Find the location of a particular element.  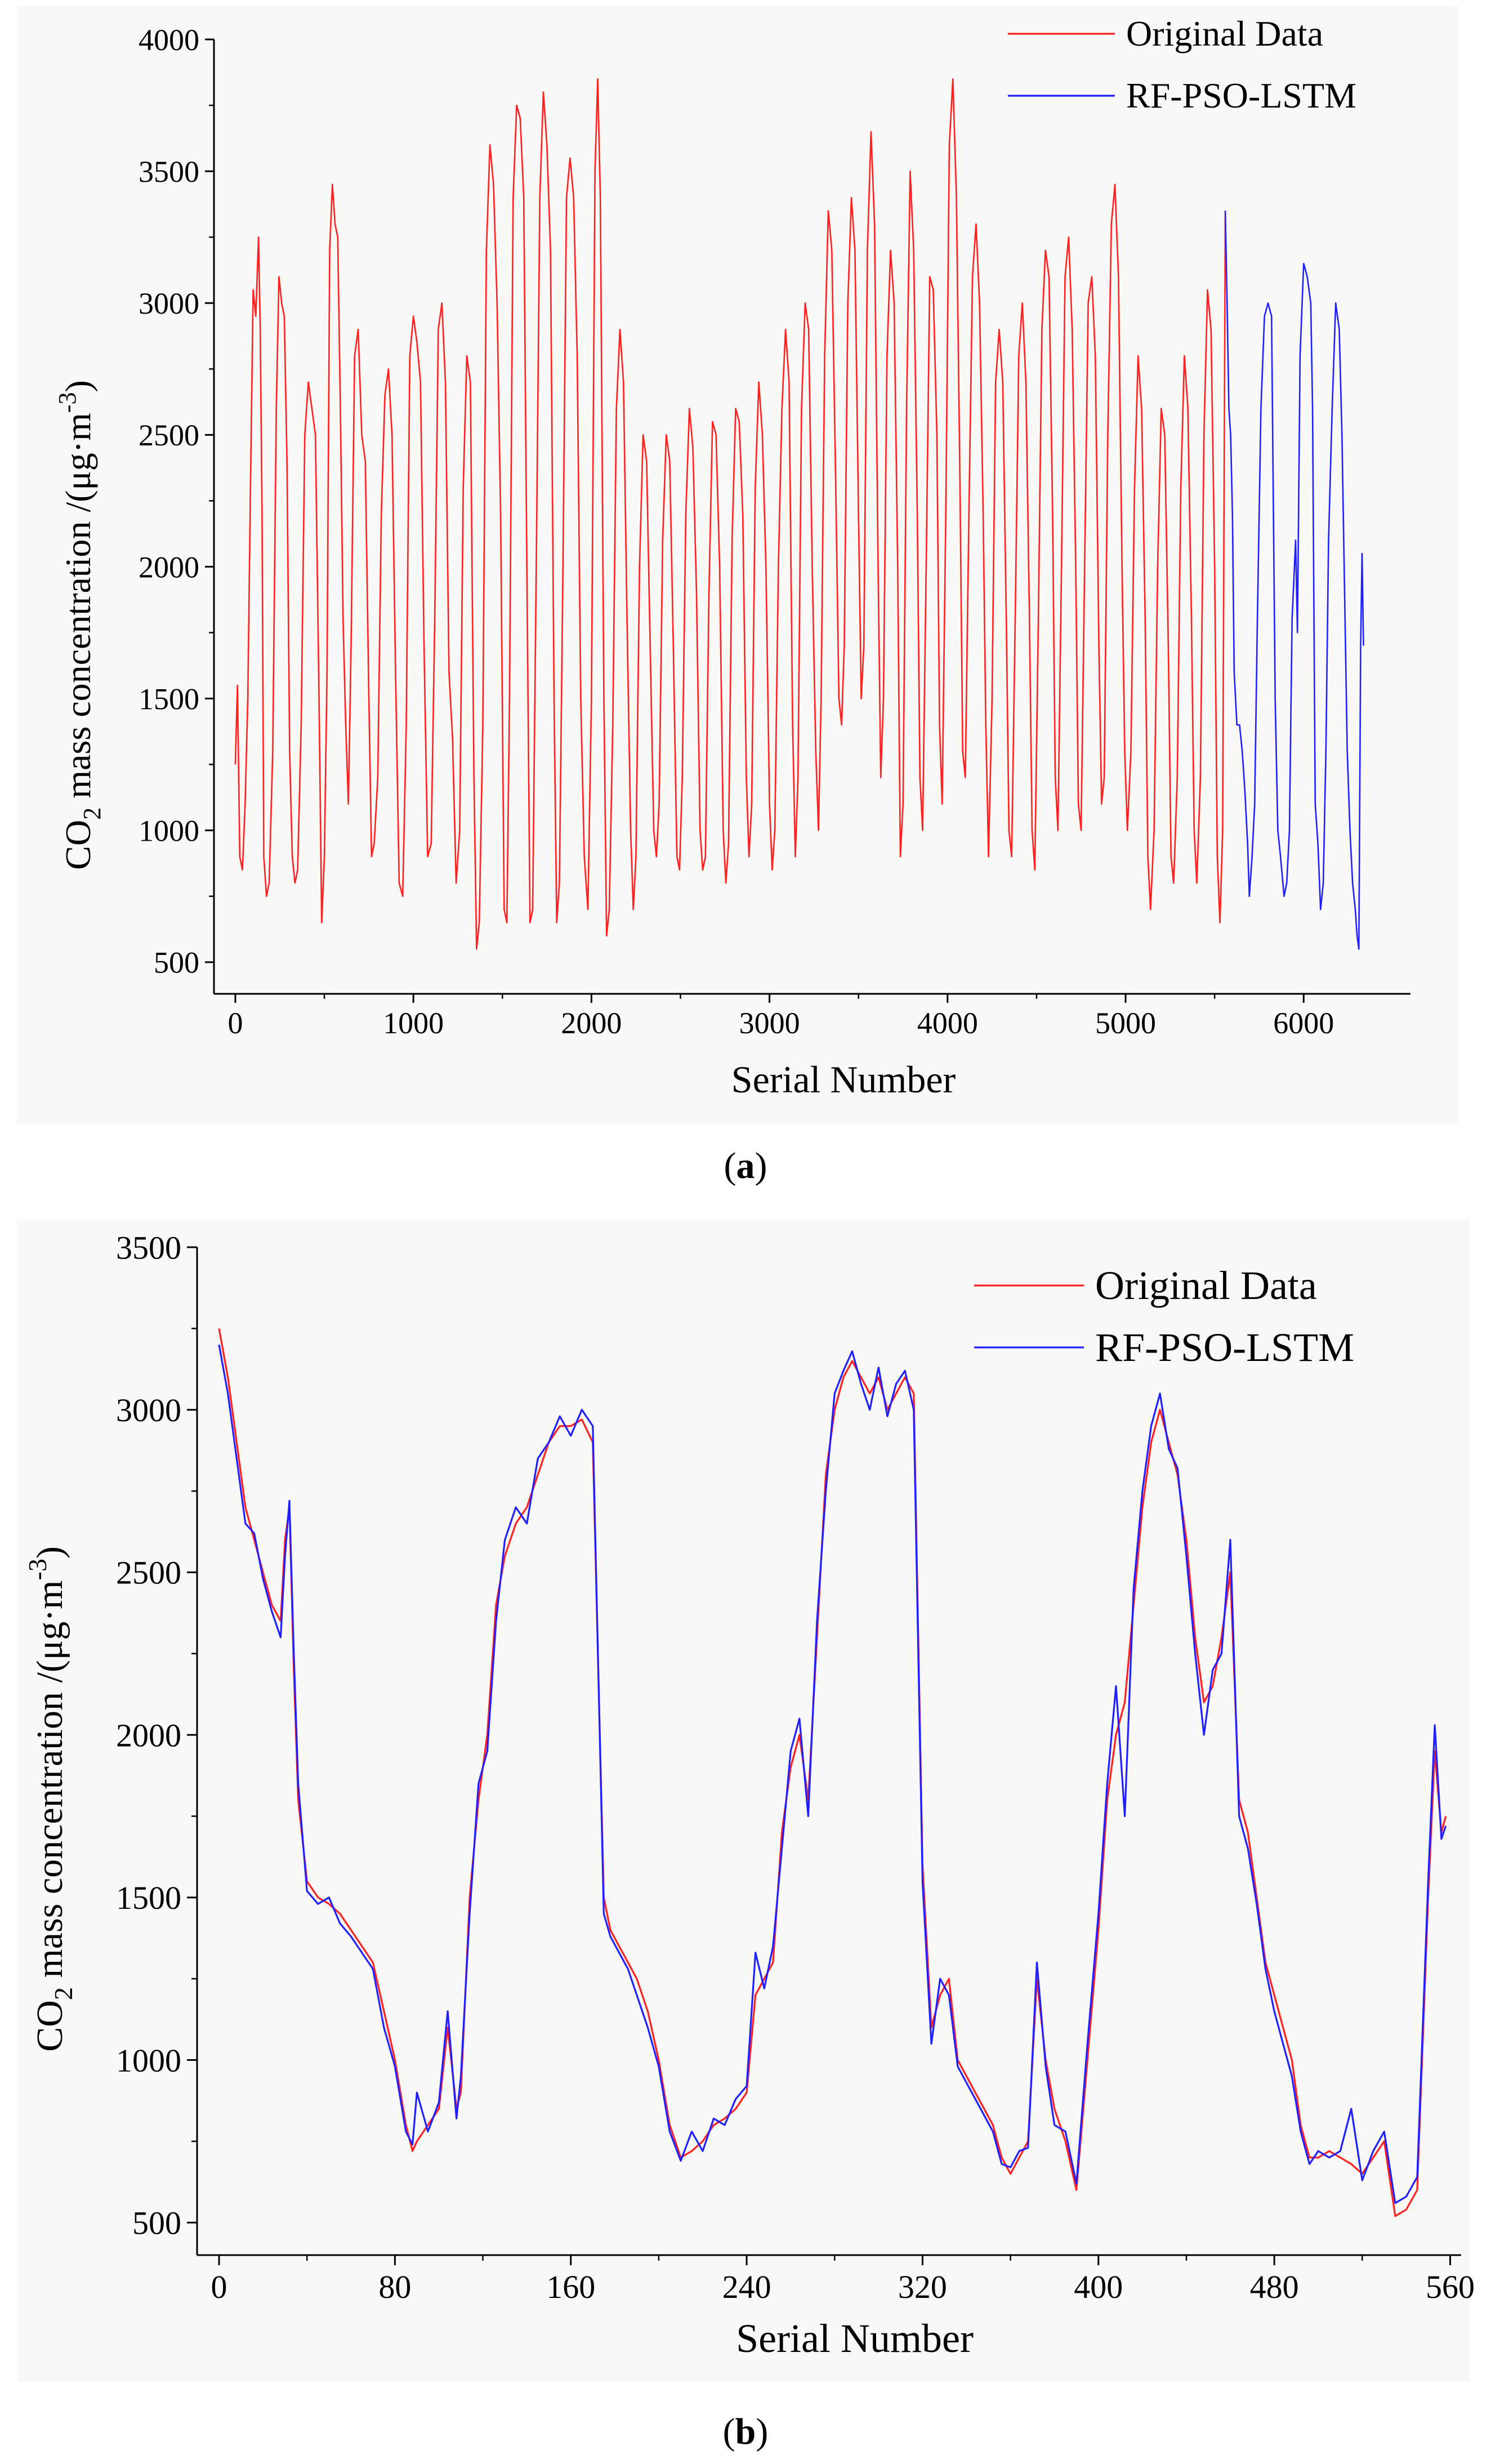

chart-a-x-tick-label: 1000 is located at coordinates (413, 1023).